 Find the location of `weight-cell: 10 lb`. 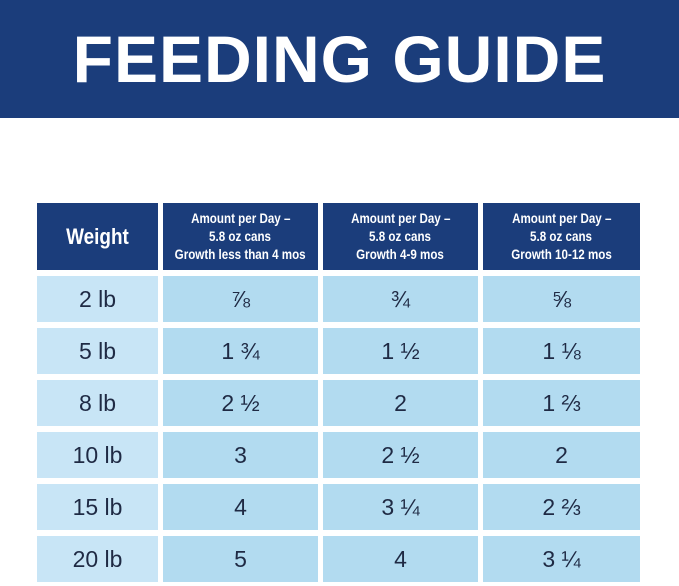

weight-cell: 10 lb is located at coordinates (97, 455).